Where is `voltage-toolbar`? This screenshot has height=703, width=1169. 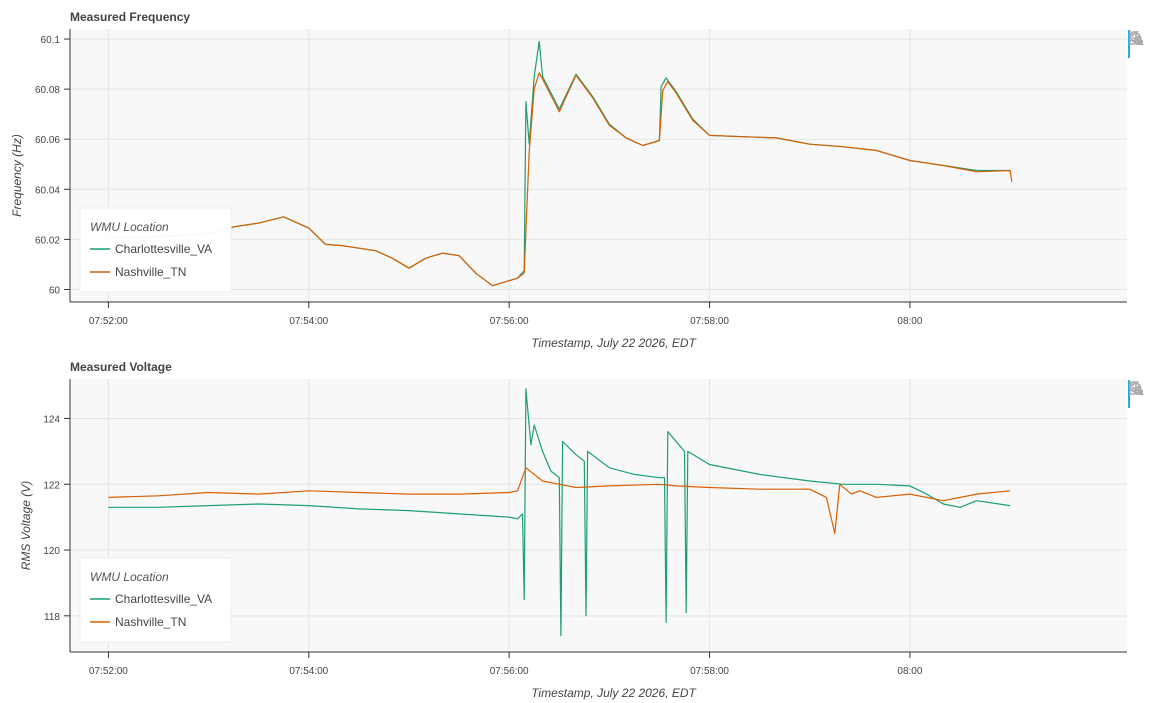
voltage-toolbar is located at coordinates (1145, 437).